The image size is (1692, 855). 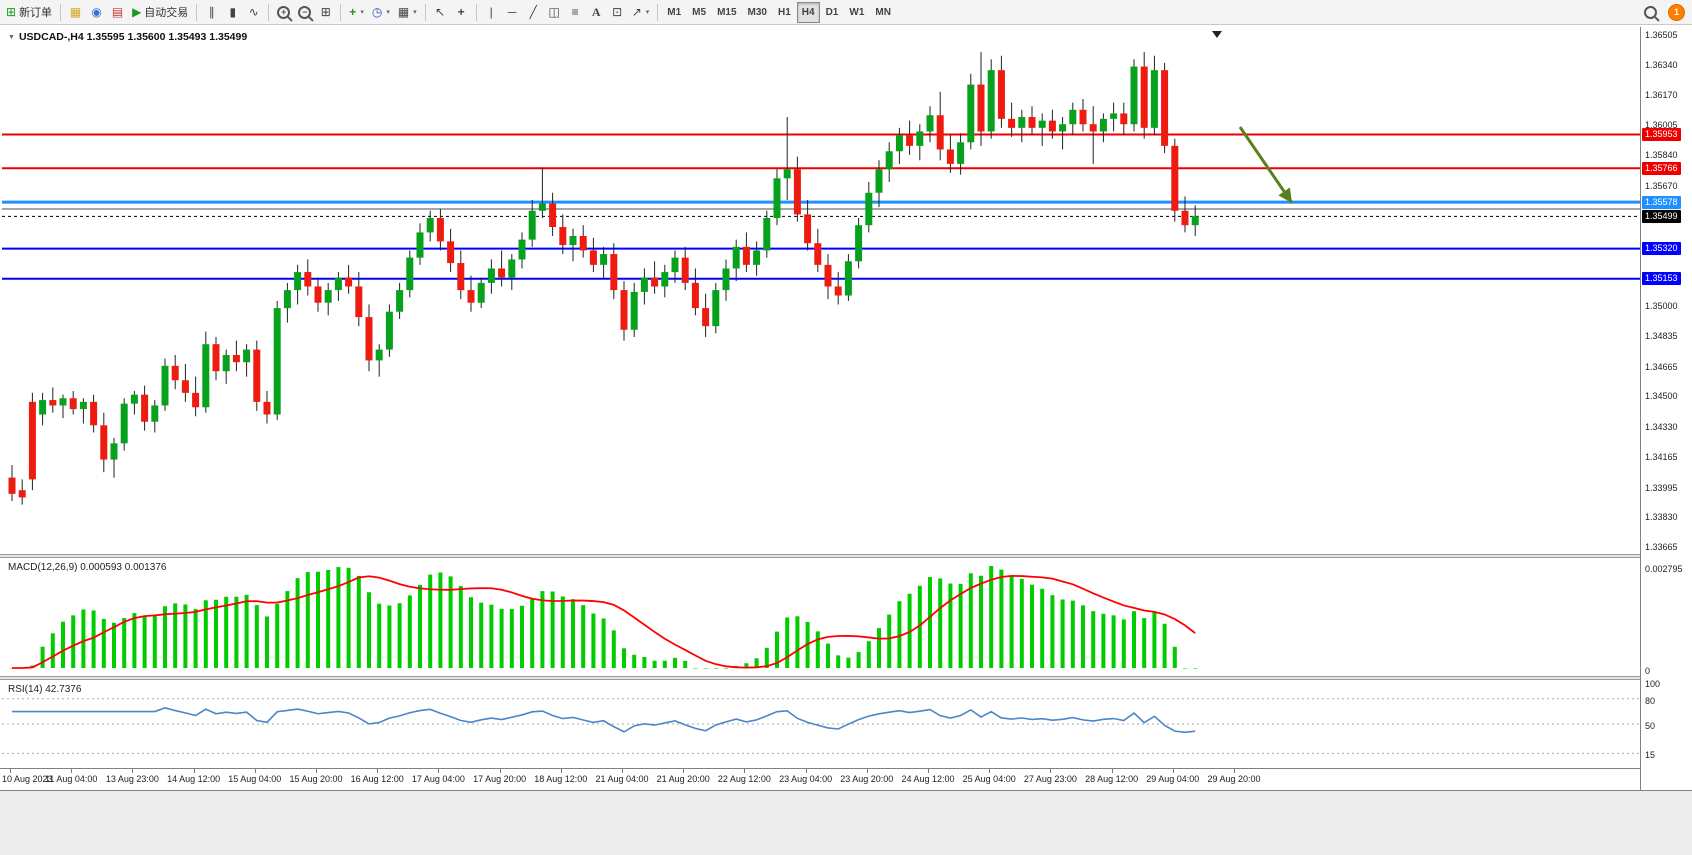 I want to click on time-tick, so click(x=133, y=771).